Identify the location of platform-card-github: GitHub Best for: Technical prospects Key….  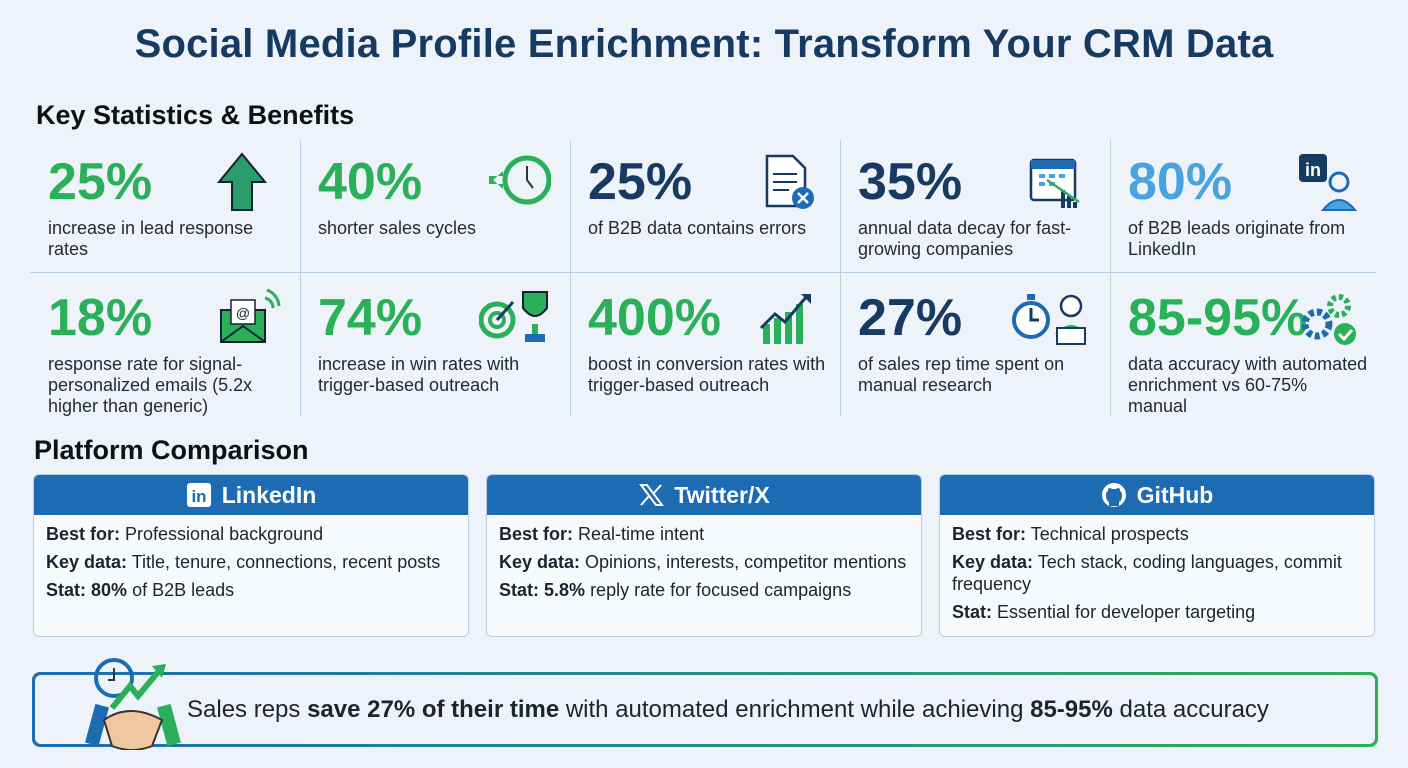
(1157, 555).